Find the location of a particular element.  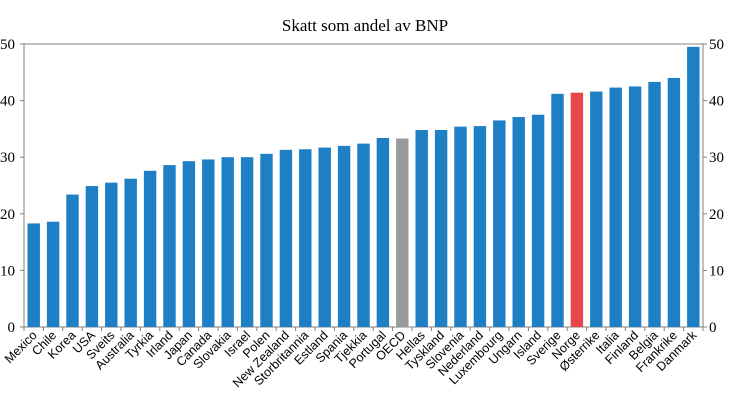

y-tick-label-right: 0 is located at coordinates (713, 328).